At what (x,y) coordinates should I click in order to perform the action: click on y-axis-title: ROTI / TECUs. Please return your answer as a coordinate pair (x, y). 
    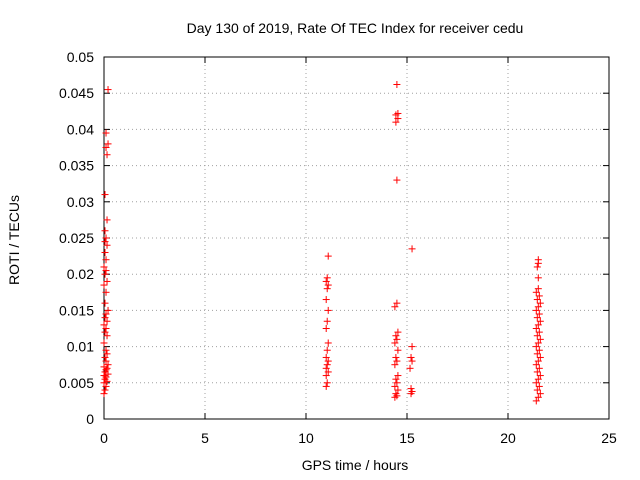
    Looking at the image, I should click on (14, 240).